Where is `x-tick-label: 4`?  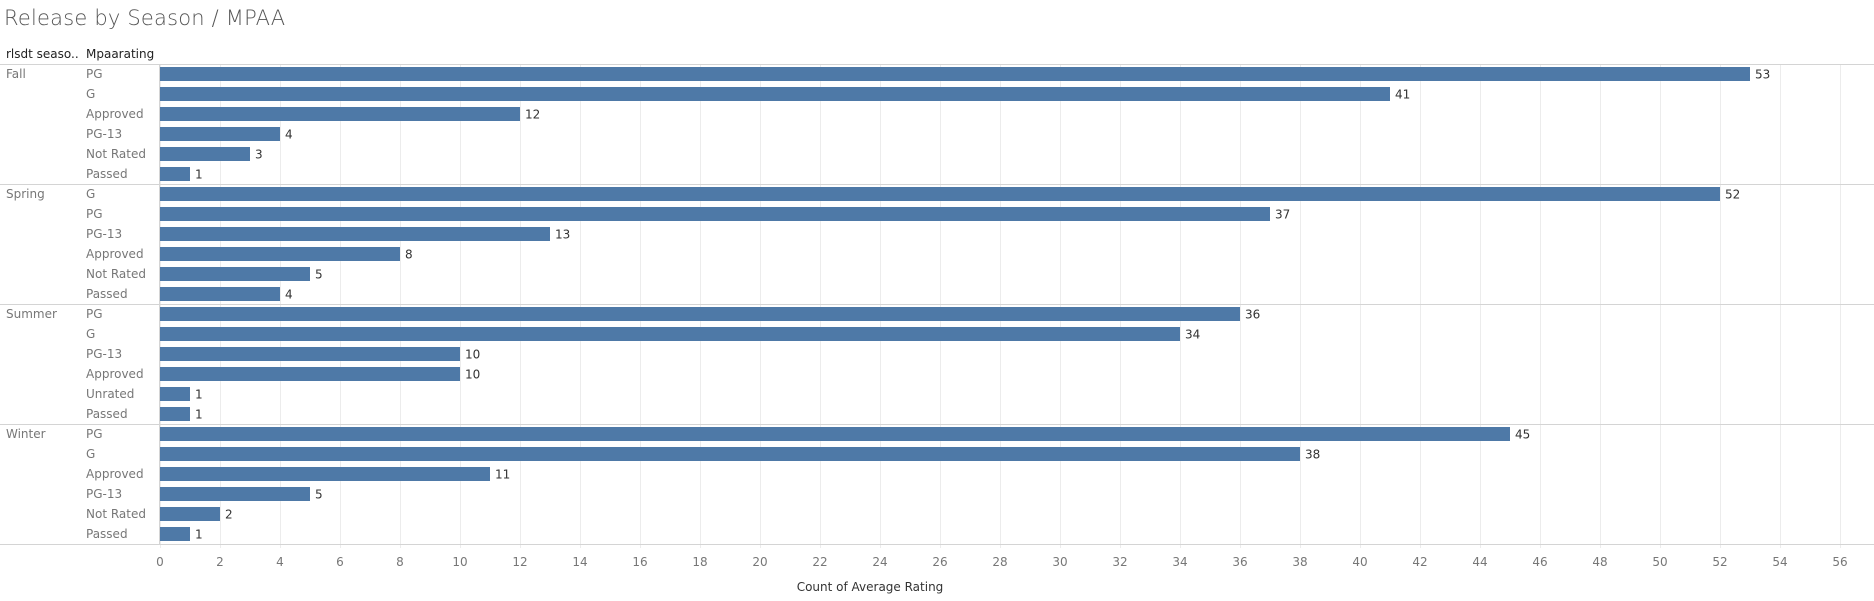 x-tick-label: 4 is located at coordinates (280, 562).